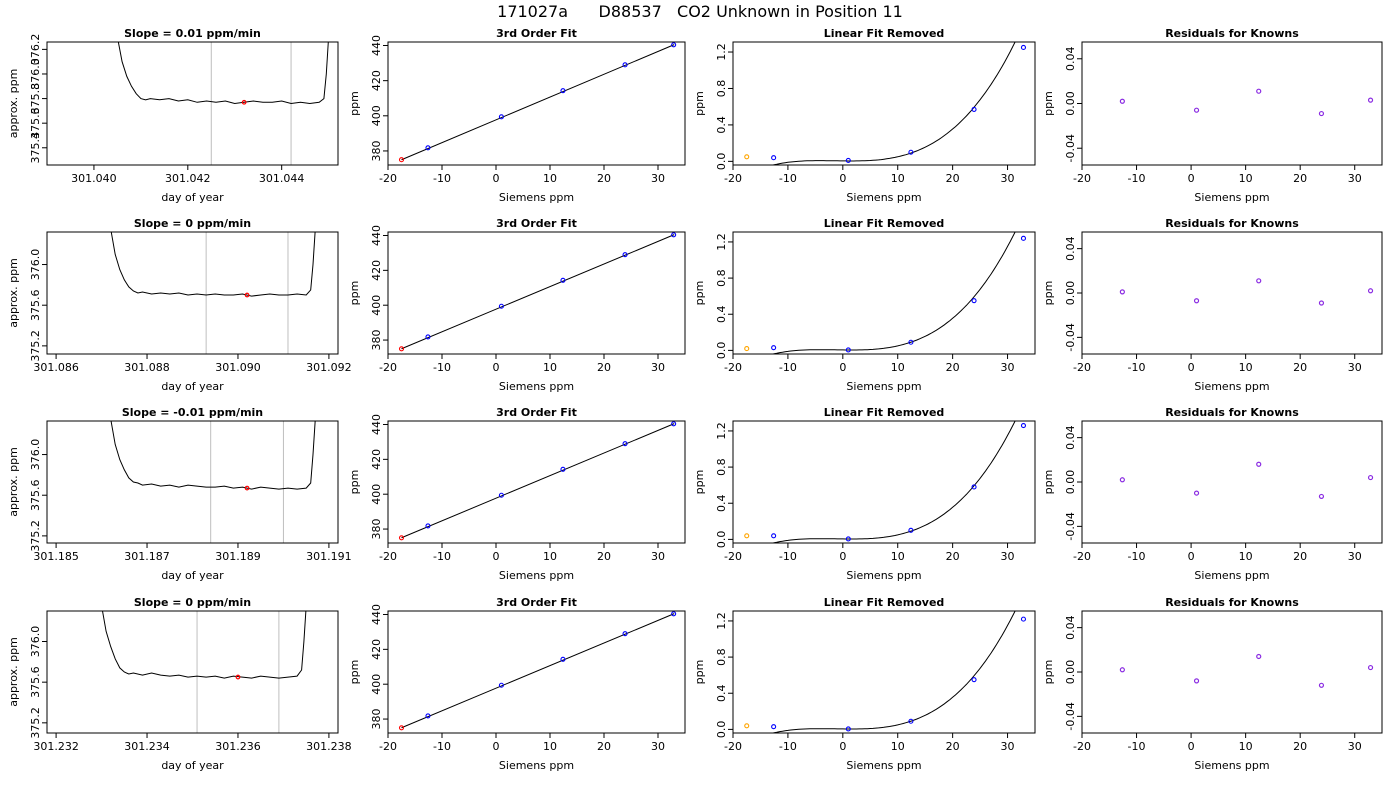 The image size is (1400, 800). Describe the element at coordinates (329, 556) in the screenshot. I see `x-tick-label: 301.191` at that location.